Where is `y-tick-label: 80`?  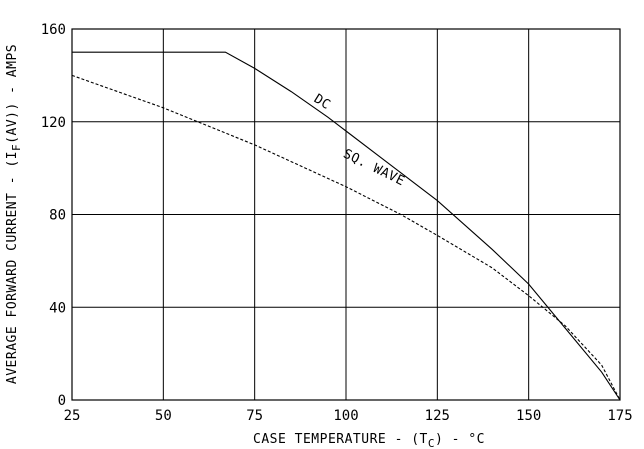
y-tick-label: 80 is located at coordinates (57, 216).